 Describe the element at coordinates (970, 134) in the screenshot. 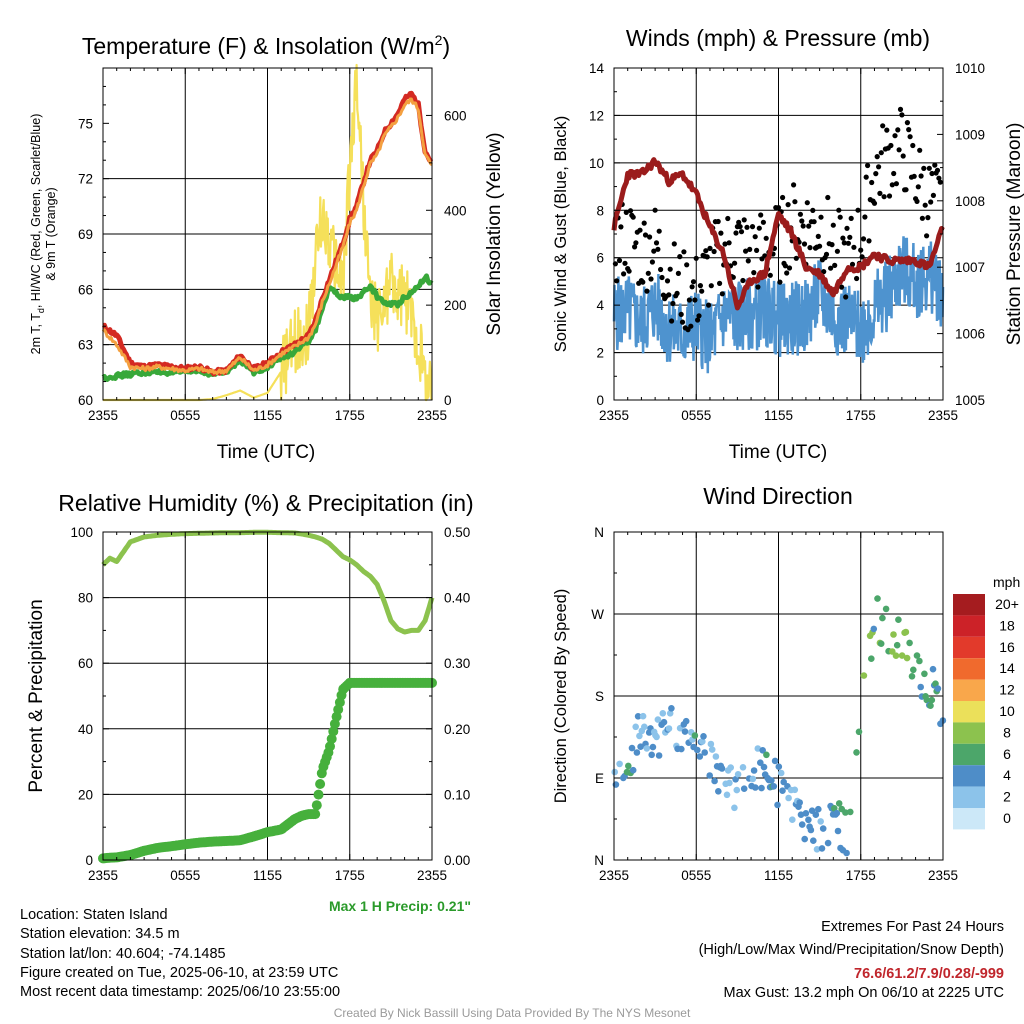

I see `y-right-tick-label: 1009` at that location.